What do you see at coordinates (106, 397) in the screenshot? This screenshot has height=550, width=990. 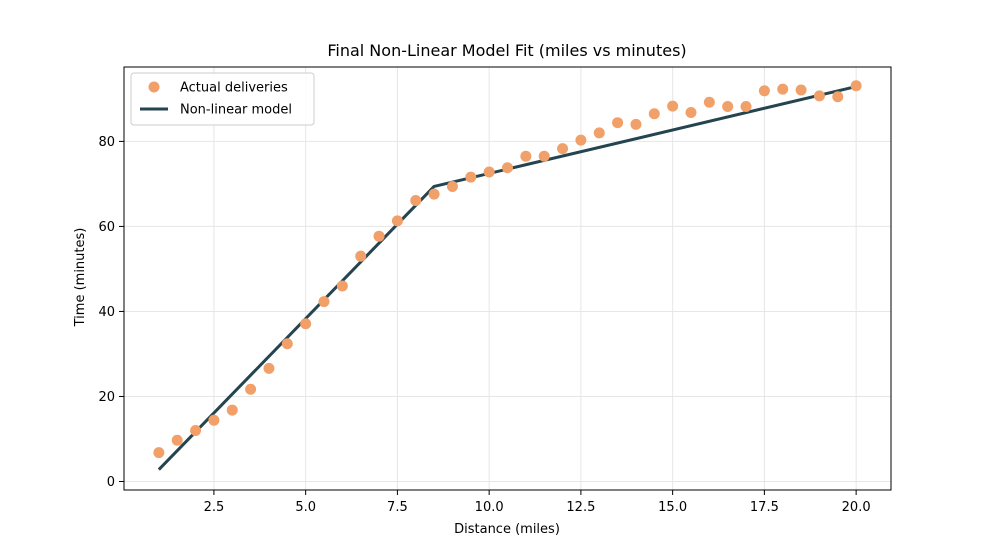 I see `y-tick-label: 20` at bounding box center [106, 397].